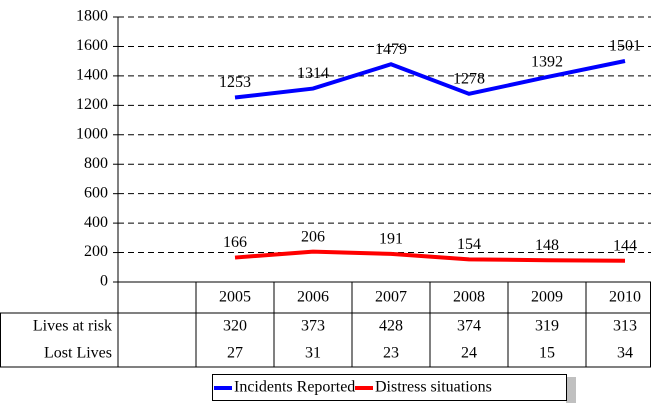 The image size is (653, 404). What do you see at coordinates (104, 281) in the screenshot?
I see `y-tick-label: 0` at bounding box center [104, 281].